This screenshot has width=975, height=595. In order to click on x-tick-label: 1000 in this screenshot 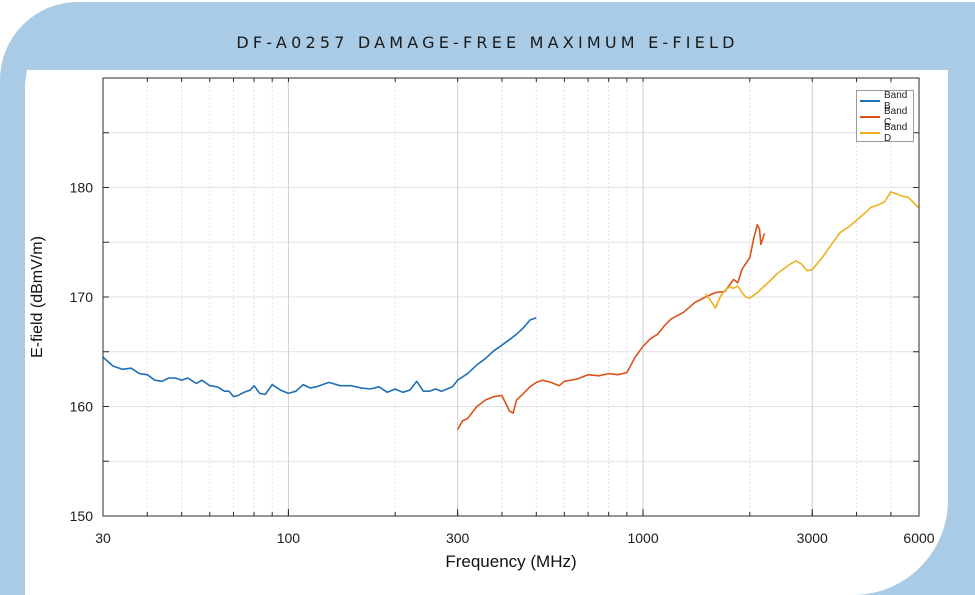, I will do `click(642, 538)`.